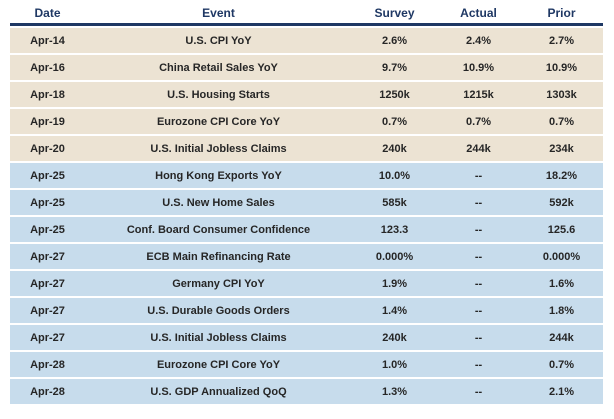  I want to click on event-cell: U.S. CPI YoY, so click(218, 40).